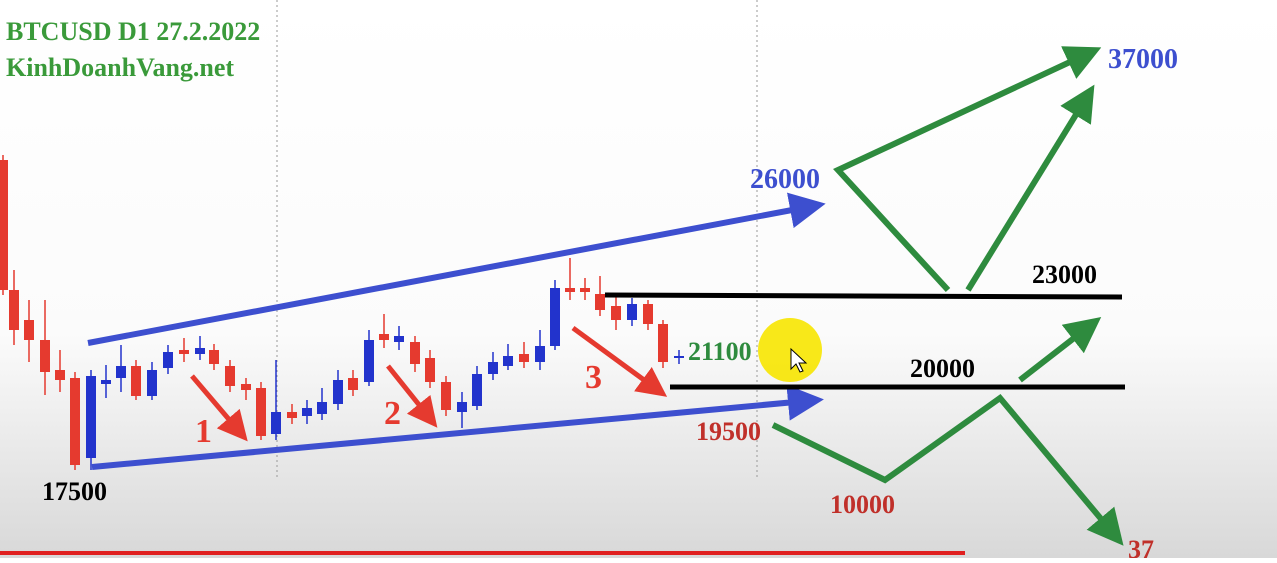  What do you see at coordinates (203, 431) in the screenshot?
I see `wave-label: 1` at bounding box center [203, 431].